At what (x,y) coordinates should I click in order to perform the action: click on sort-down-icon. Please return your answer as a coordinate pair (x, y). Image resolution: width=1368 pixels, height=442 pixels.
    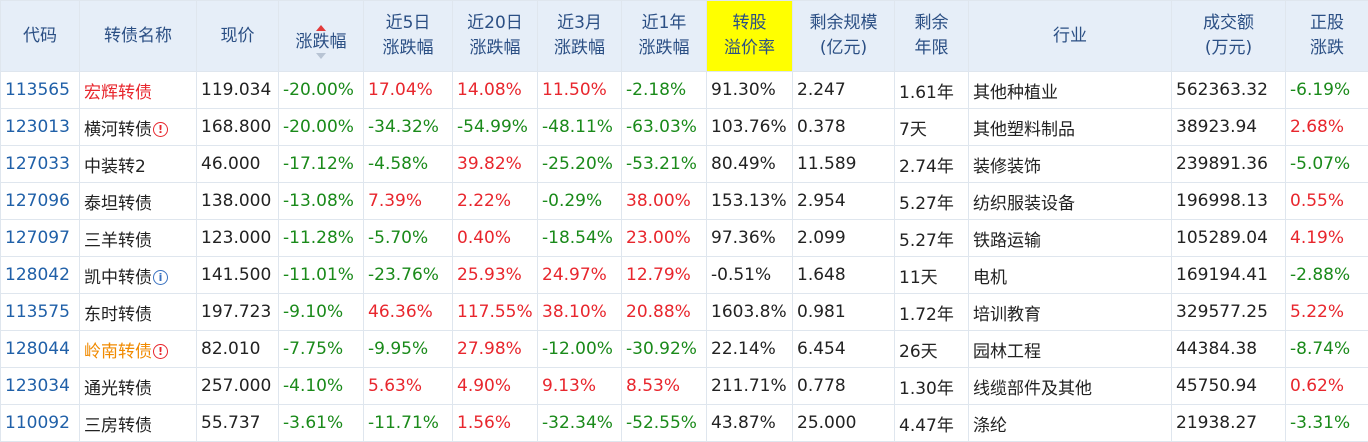
    Looking at the image, I should click on (321, 55).